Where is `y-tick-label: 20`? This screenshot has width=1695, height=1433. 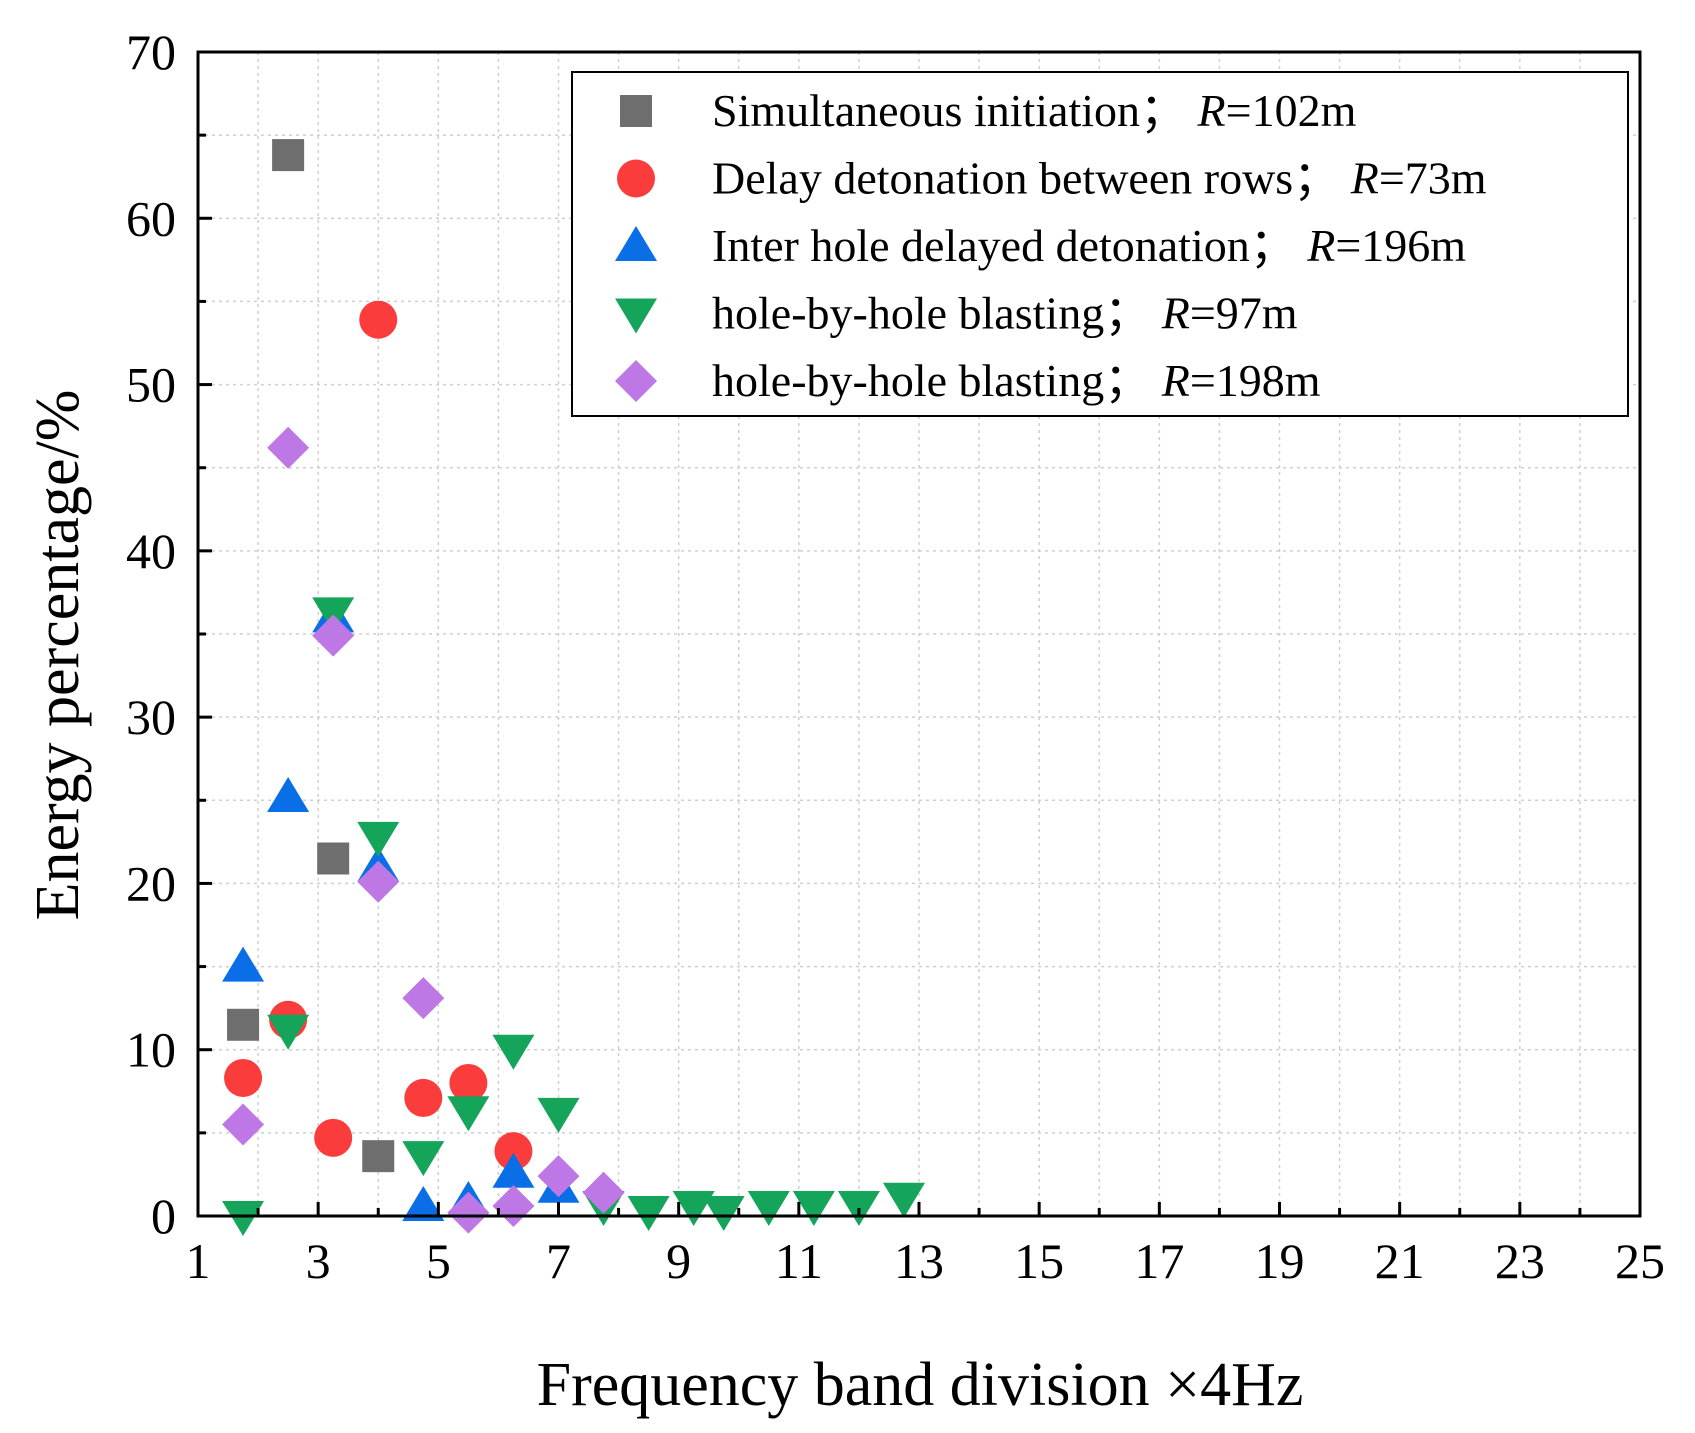 y-tick-label: 20 is located at coordinates (151, 883).